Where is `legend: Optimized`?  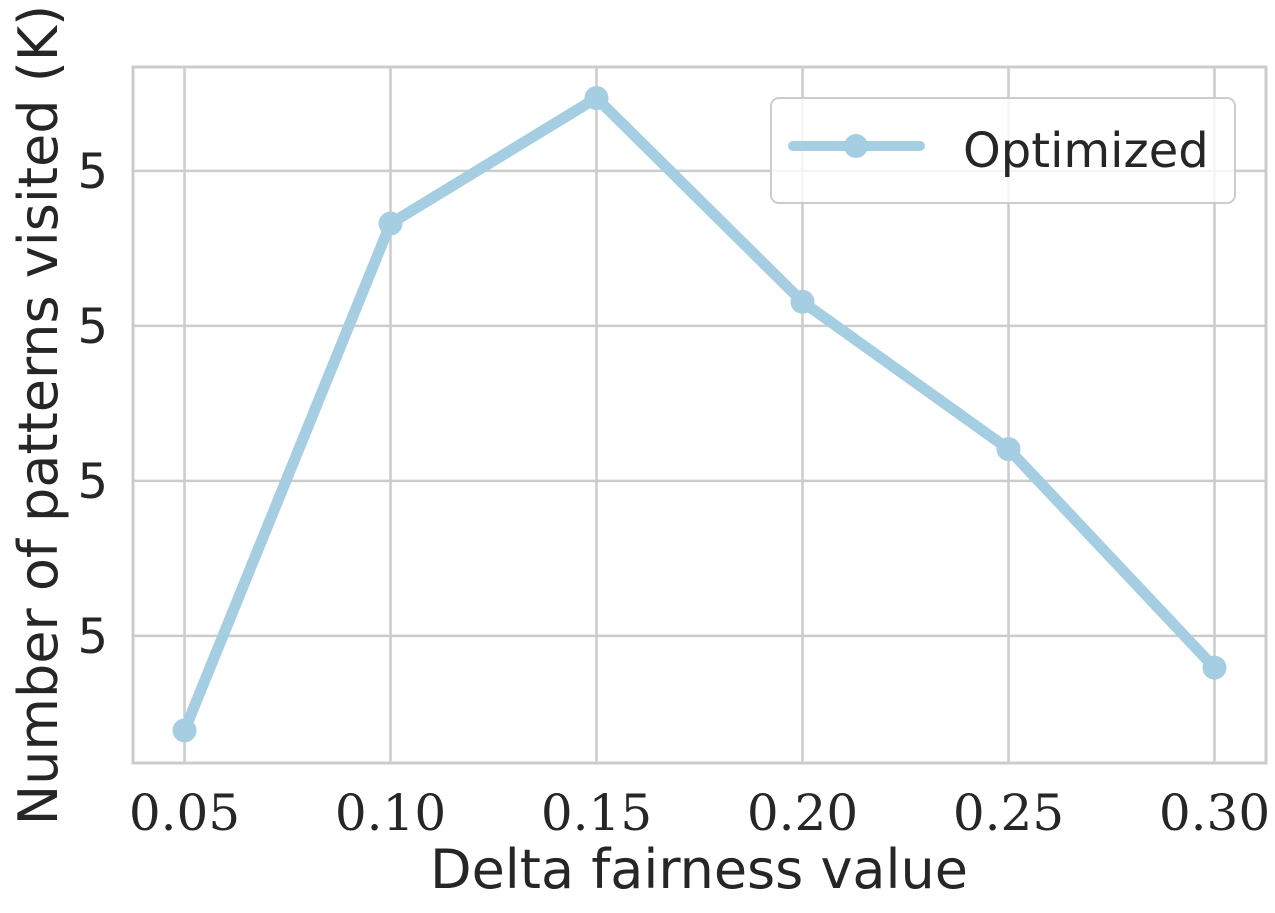 legend: Optimized is located at coordinates (1003, 150).